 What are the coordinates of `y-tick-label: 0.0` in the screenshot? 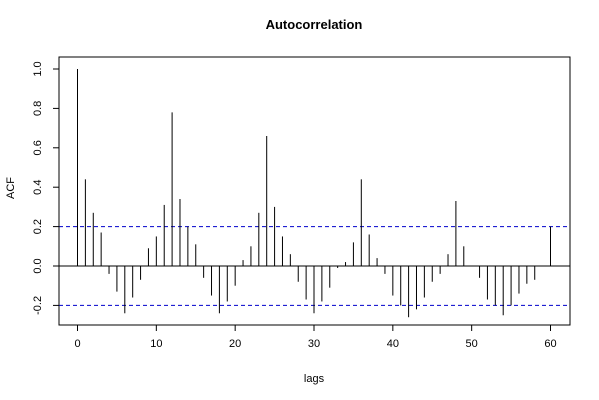 It's located at (38, 265).